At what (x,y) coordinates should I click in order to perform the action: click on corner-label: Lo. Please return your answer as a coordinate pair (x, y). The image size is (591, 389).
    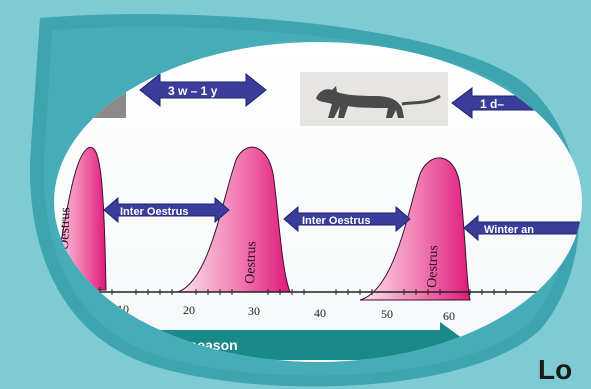
    Looking at the image, I should click on (555, 369).